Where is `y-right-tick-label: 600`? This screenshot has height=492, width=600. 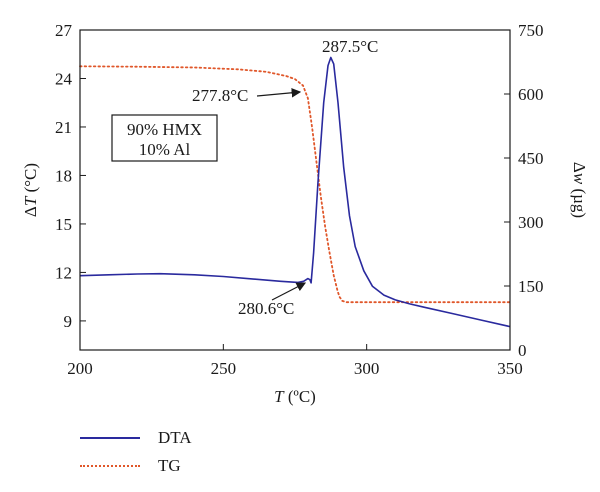
y-right-tick-label: 600 is located at coordinates (531, 94).